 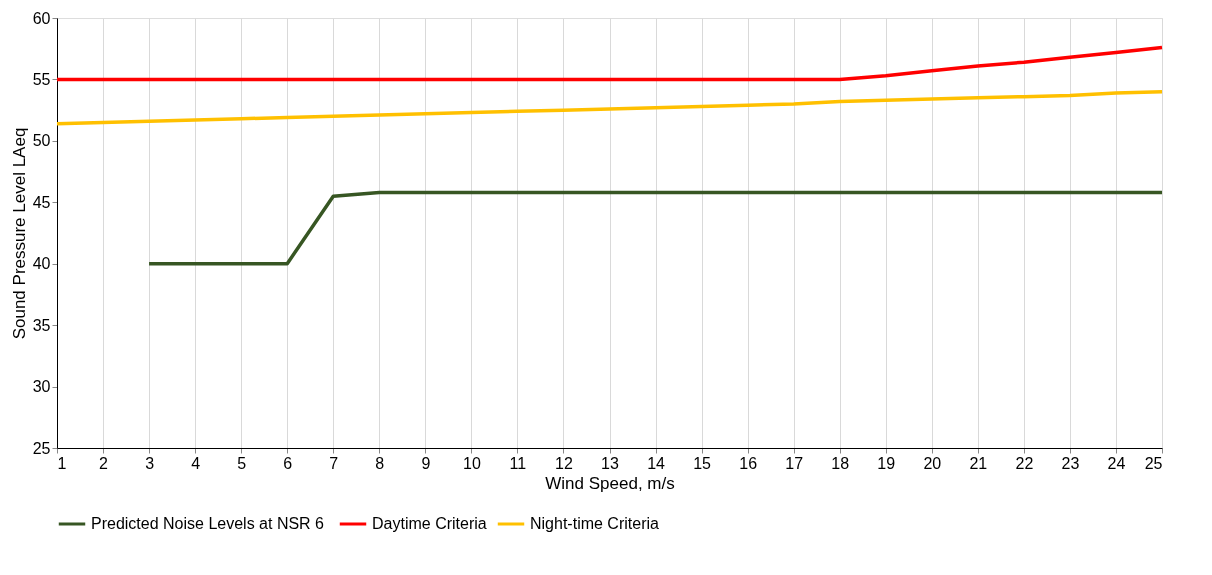 What do you see at coordinates (150, 463) in the screenshot?
I see `x-tick-label: 3` at bounding box center [150, 463].